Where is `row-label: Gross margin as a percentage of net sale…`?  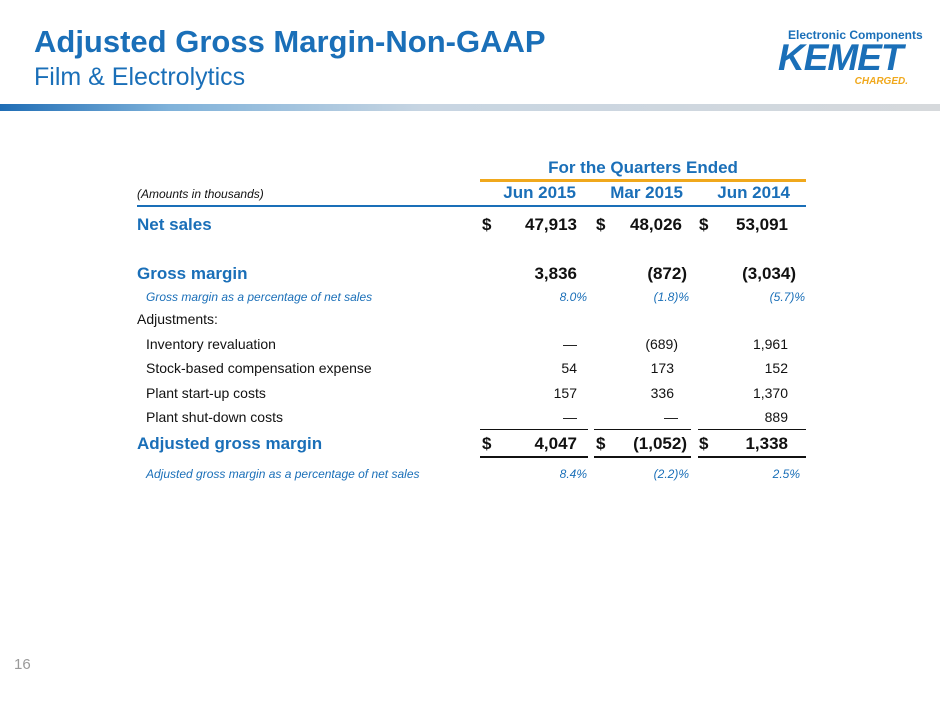 row-label: Gross margin as a percentage of net sale… is located at coordinates (259, 297).